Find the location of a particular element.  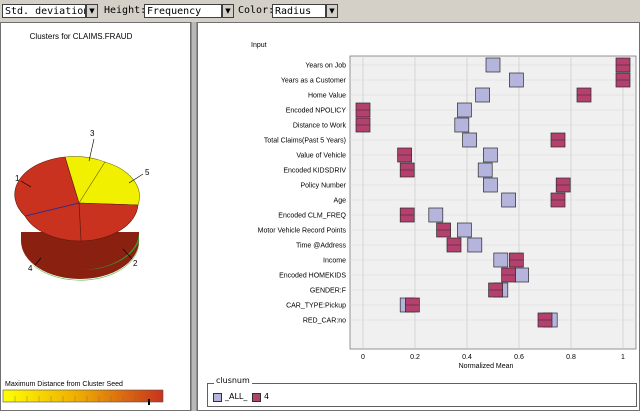

pie-rim is located at coordinates (80, 256).